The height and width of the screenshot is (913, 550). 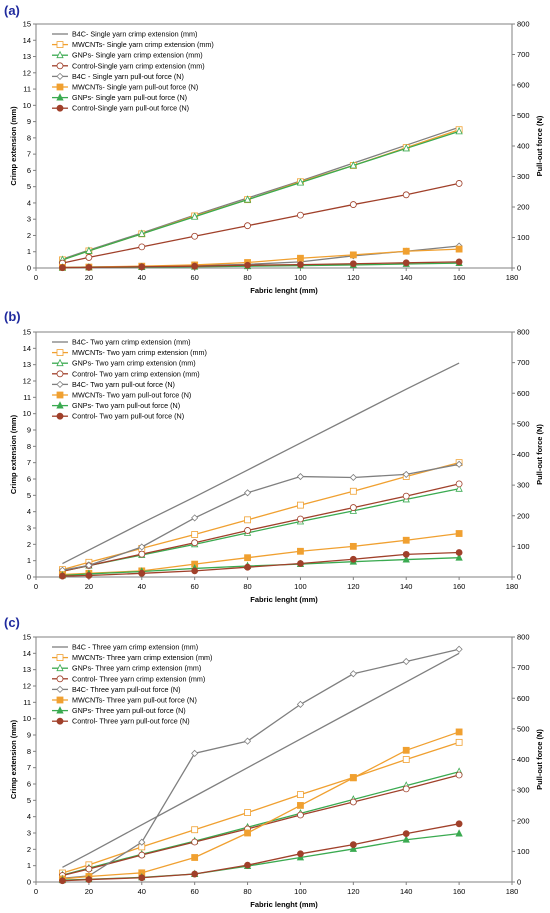 I want to click on x-tick-label: 140, so click(x=406, y=277).